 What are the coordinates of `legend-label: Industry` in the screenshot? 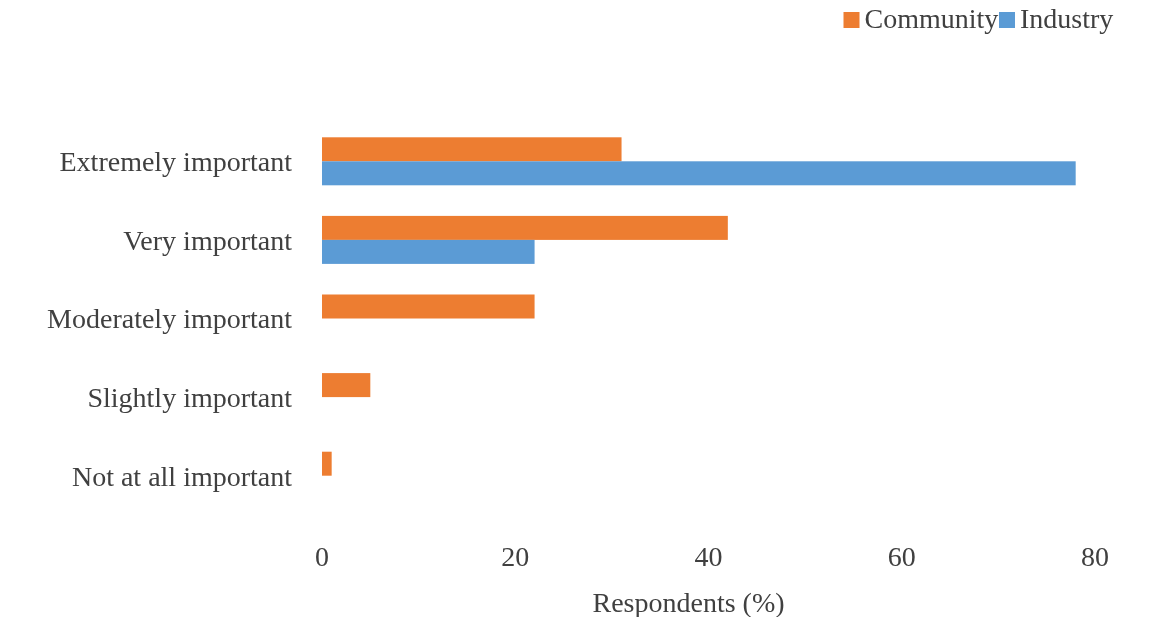 It's located at (1067, 18).